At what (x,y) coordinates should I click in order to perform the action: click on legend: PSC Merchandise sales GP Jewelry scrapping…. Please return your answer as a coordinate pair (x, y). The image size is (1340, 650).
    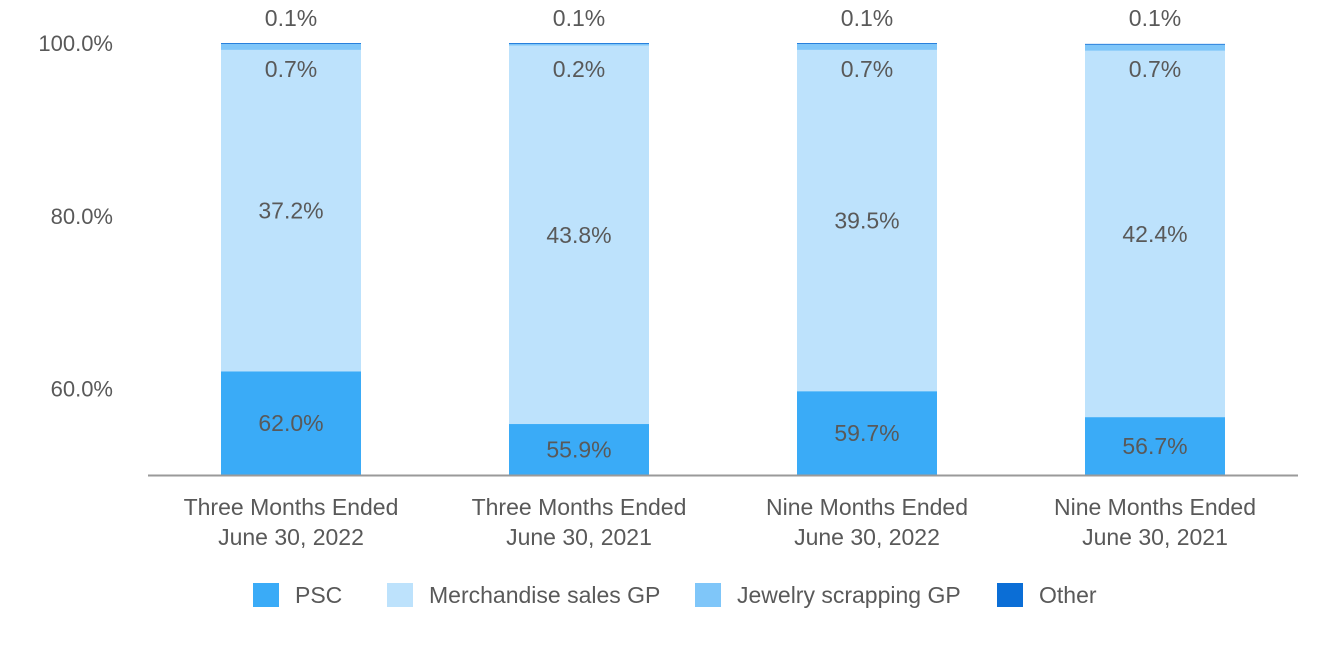
    Looking at the image, I should click on (670, 595).